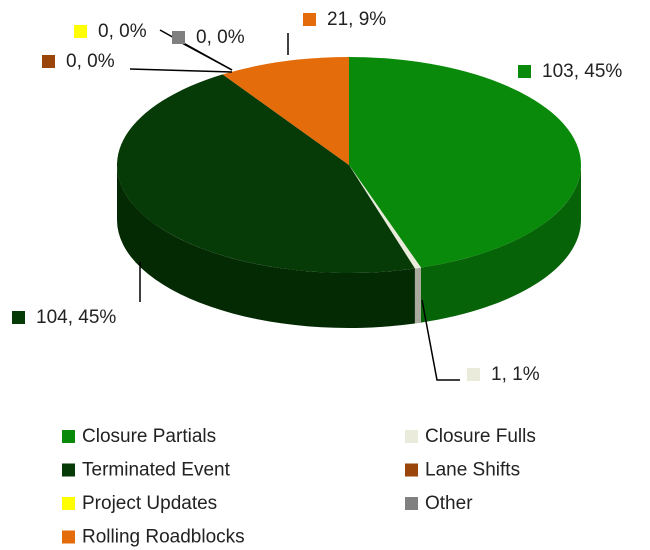 The width and height of the screenshot is (650, 550). Describe the element at coordinates (582, 71) in the screenshot. I see `data-label: 103, 45%` at that location.